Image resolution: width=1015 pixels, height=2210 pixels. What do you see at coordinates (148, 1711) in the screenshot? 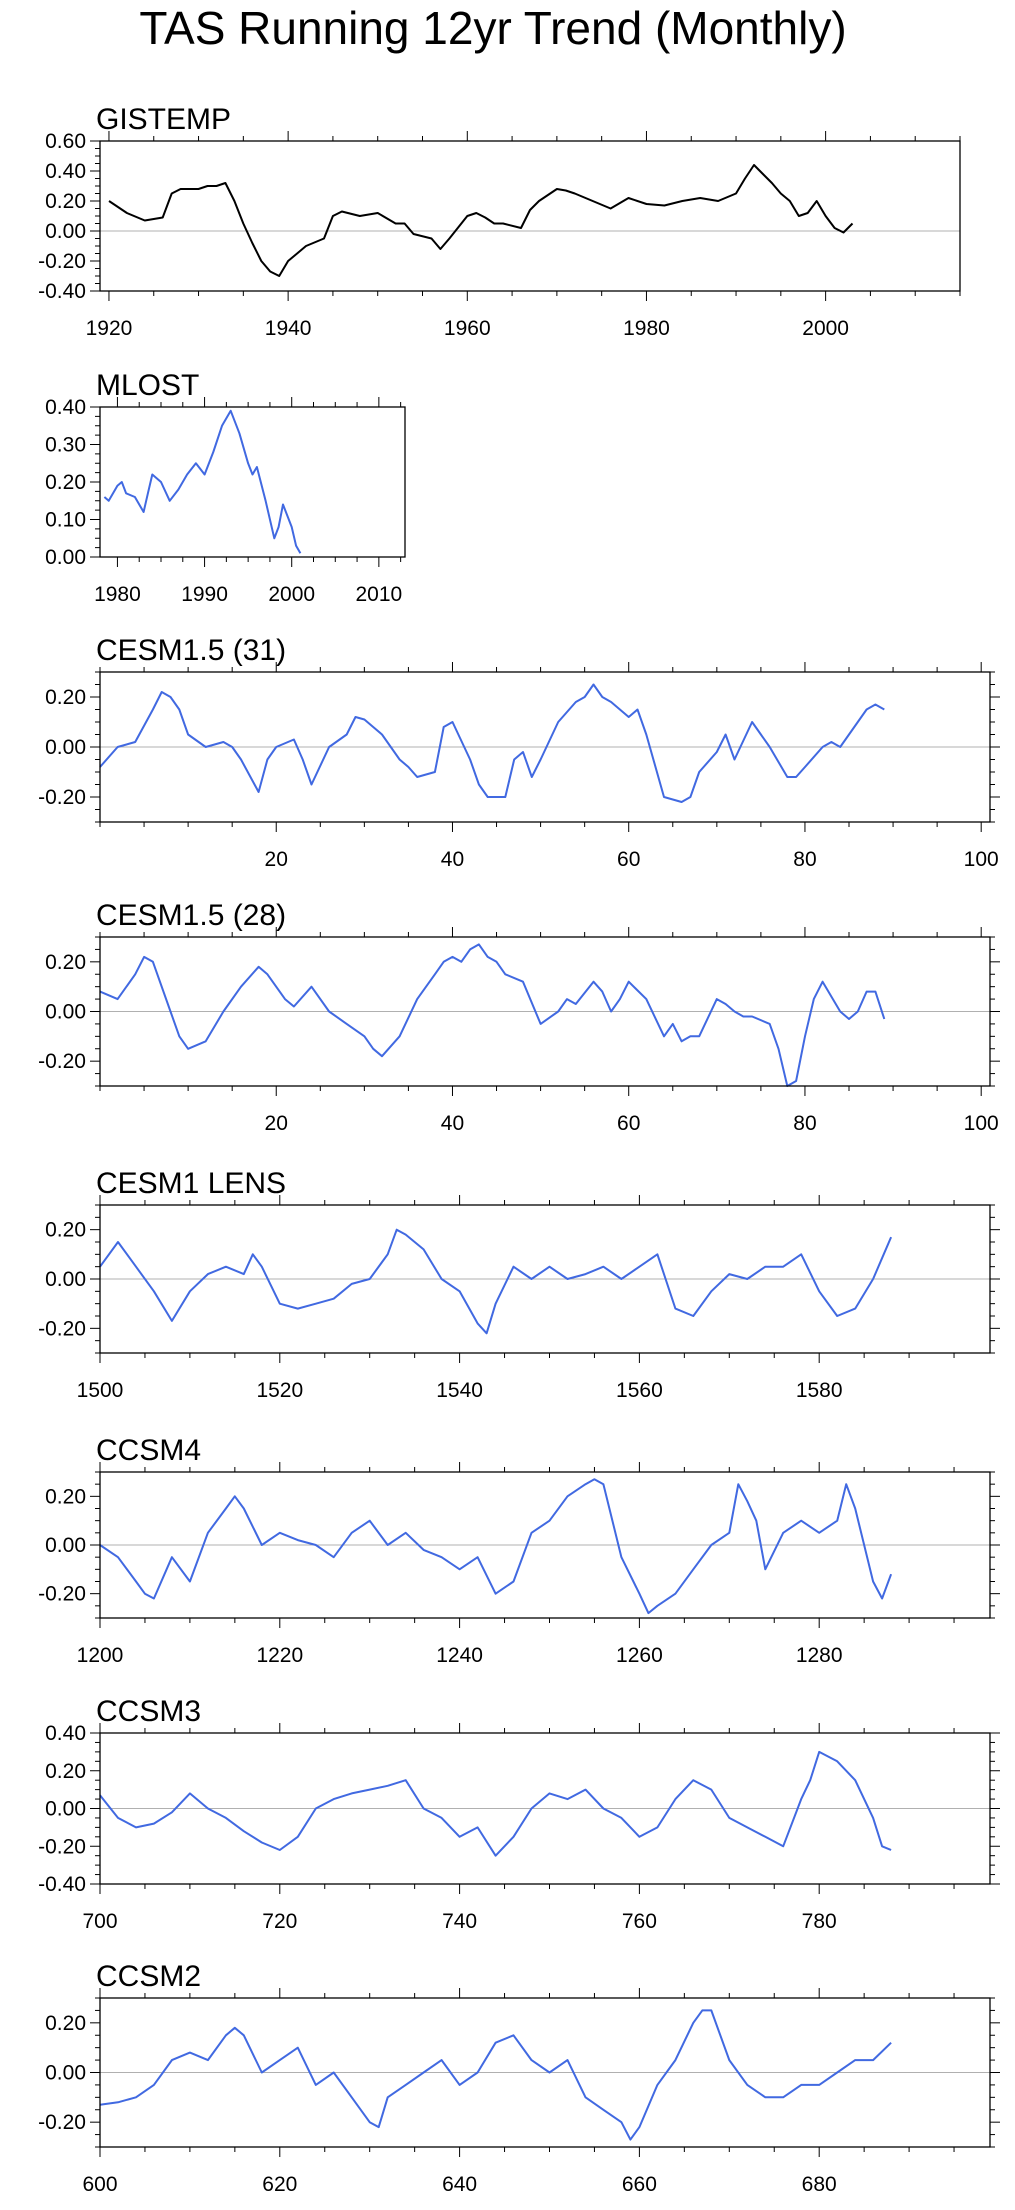
I see `panel-title: CCSM3` at bounding box center [148, 1711].